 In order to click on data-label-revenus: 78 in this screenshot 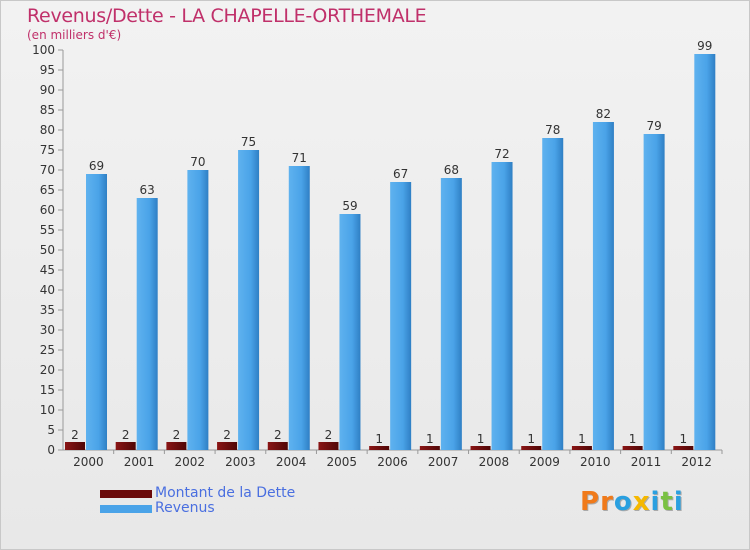, I will do `click(552, 130)`.